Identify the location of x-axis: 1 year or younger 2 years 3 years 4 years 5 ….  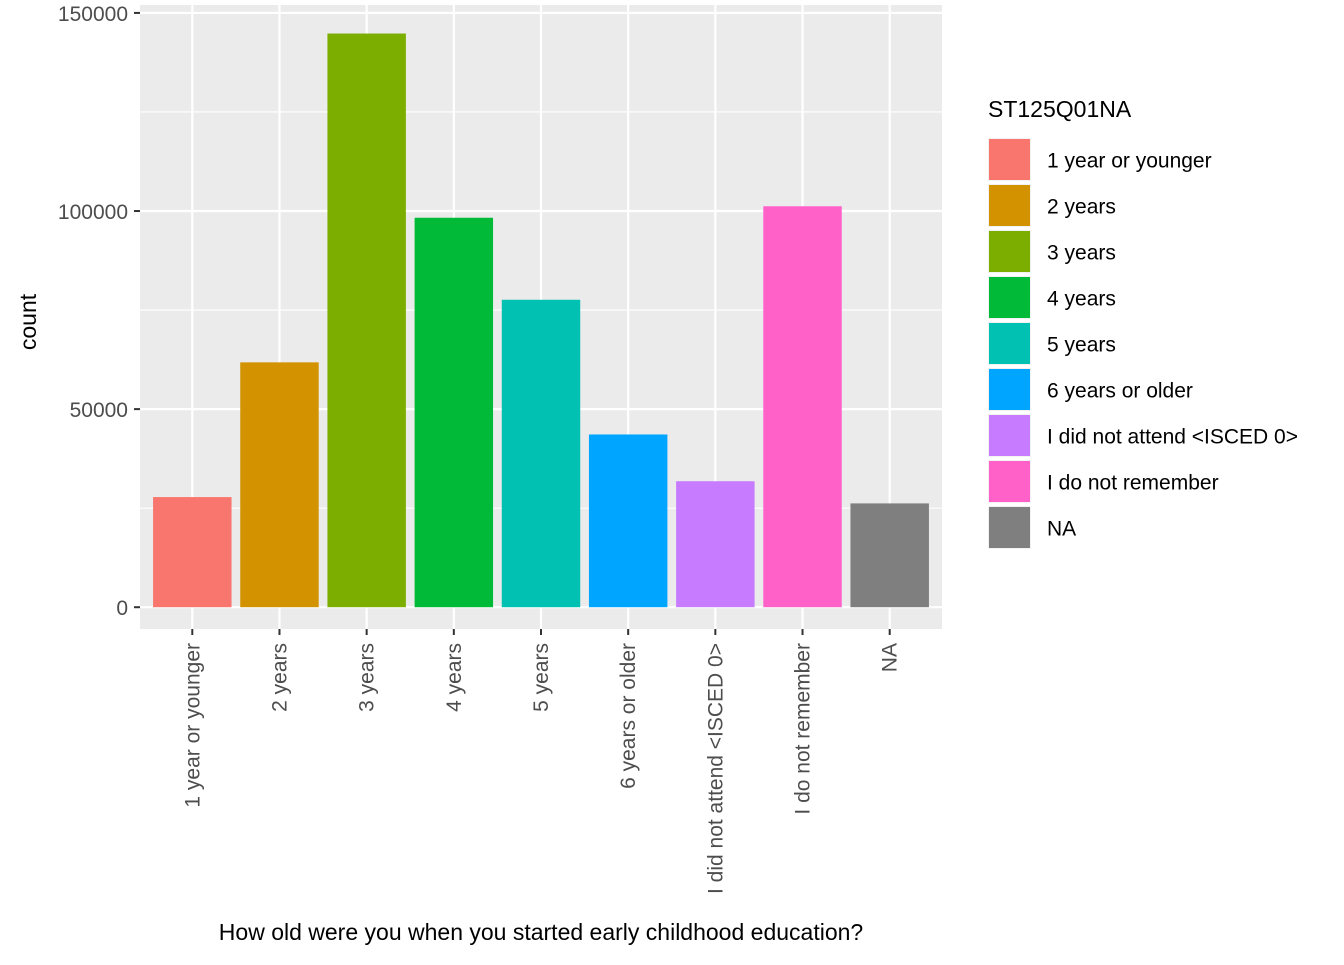
(541, 761).